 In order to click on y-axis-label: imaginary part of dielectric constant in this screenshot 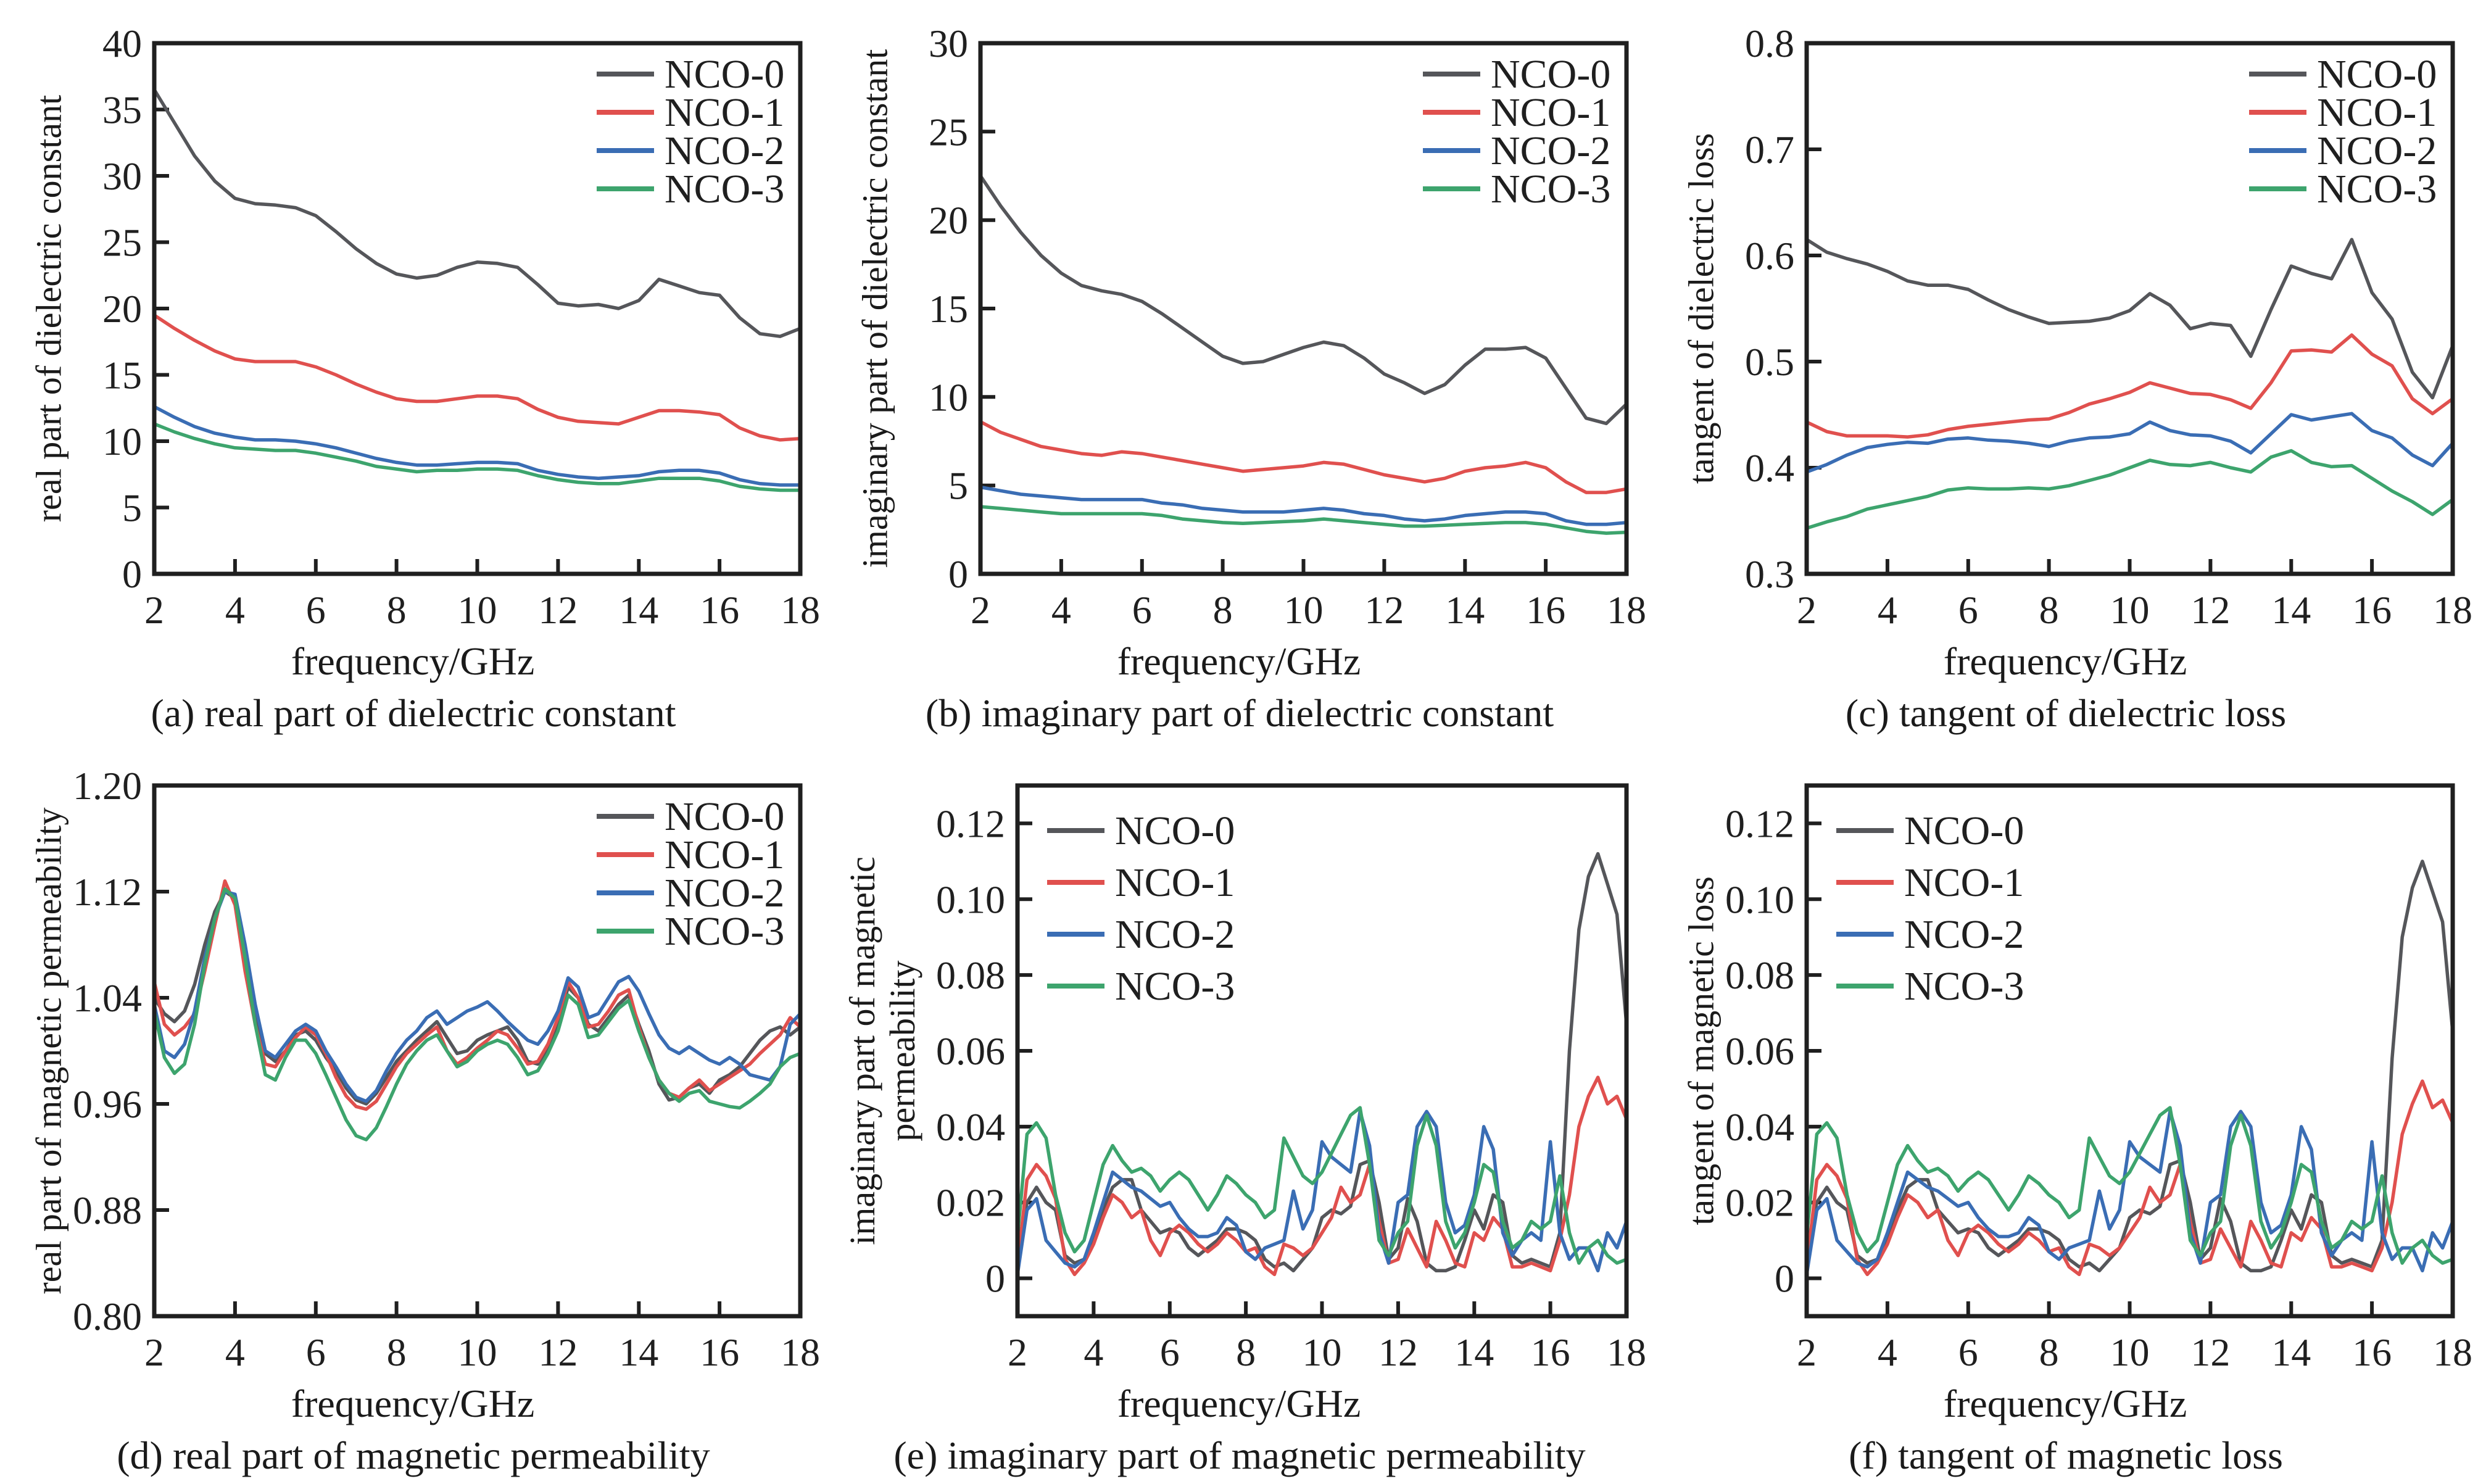, I will do `click(875, 308)`.